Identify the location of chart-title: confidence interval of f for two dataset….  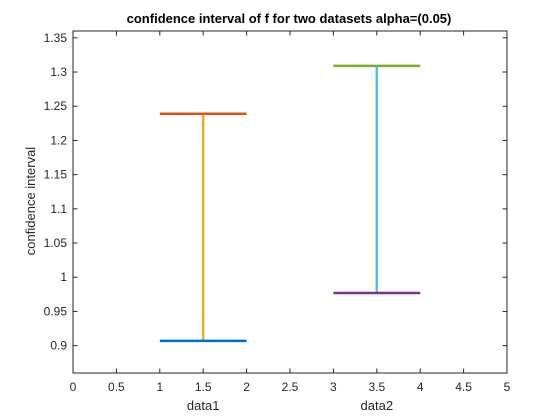
(289, 18).